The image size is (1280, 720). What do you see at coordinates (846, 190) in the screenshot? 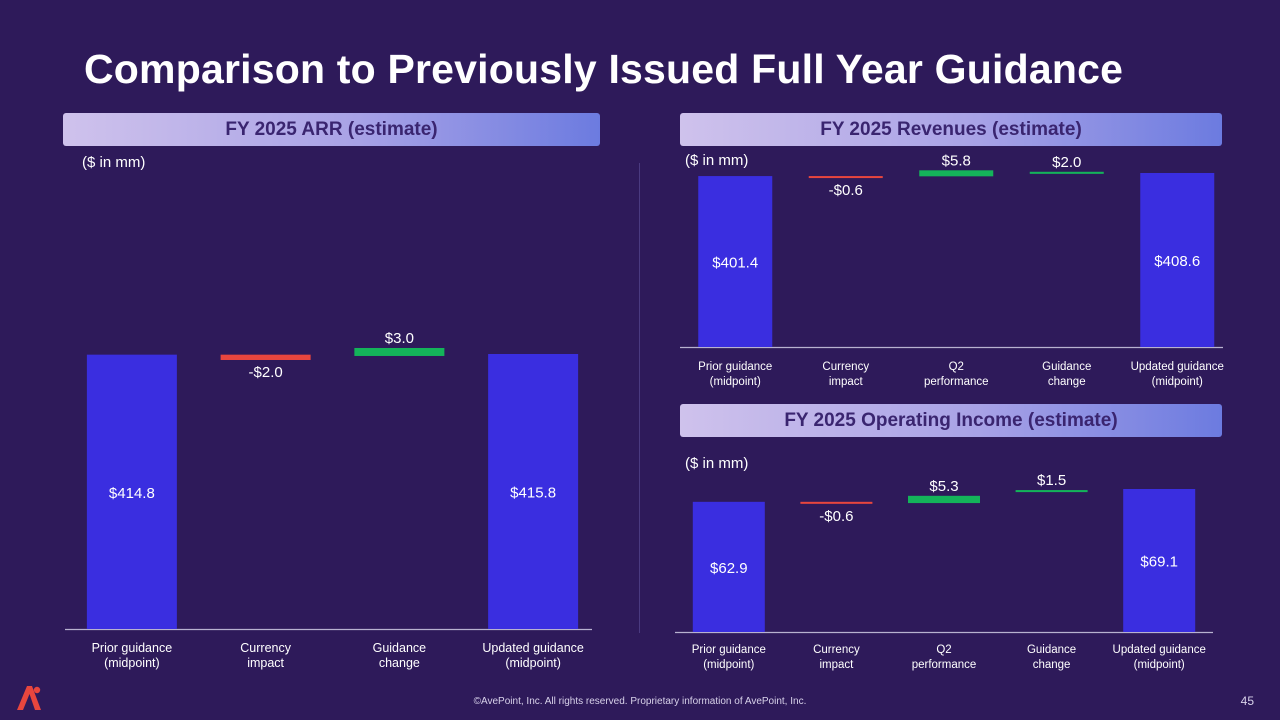
I see `revenues-value-label-1: -$0.6` at bounding box center [846, 190].